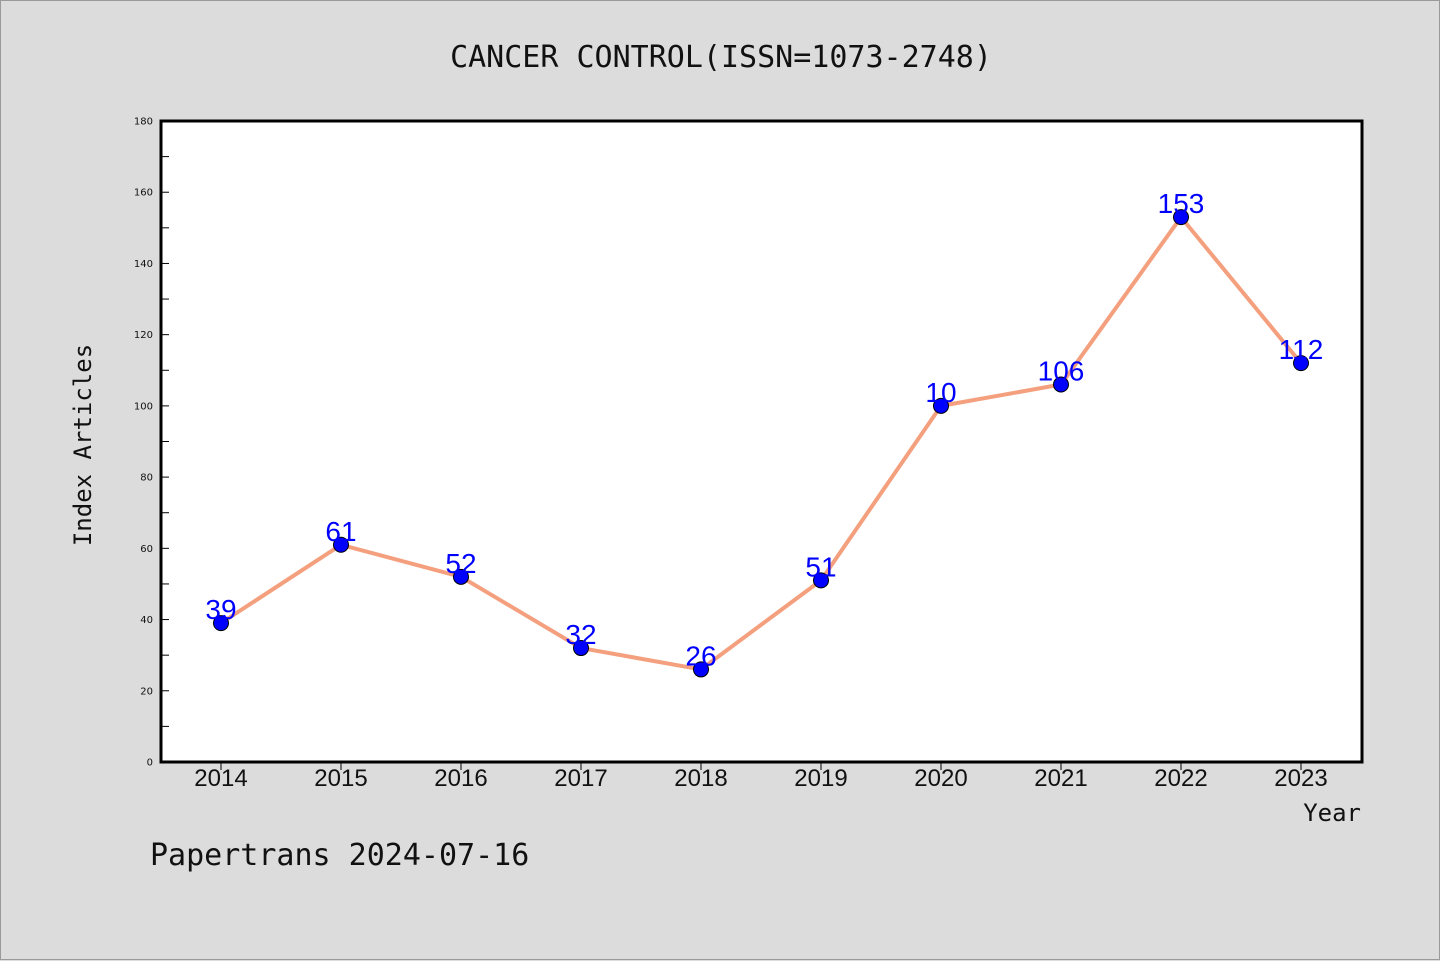  Describe the element at coordinates (761, 777) in the screenshot. I see `x-axis: 2014 2015 2016 2017 2018 2019 2020 2021 2022 2023` at that location.